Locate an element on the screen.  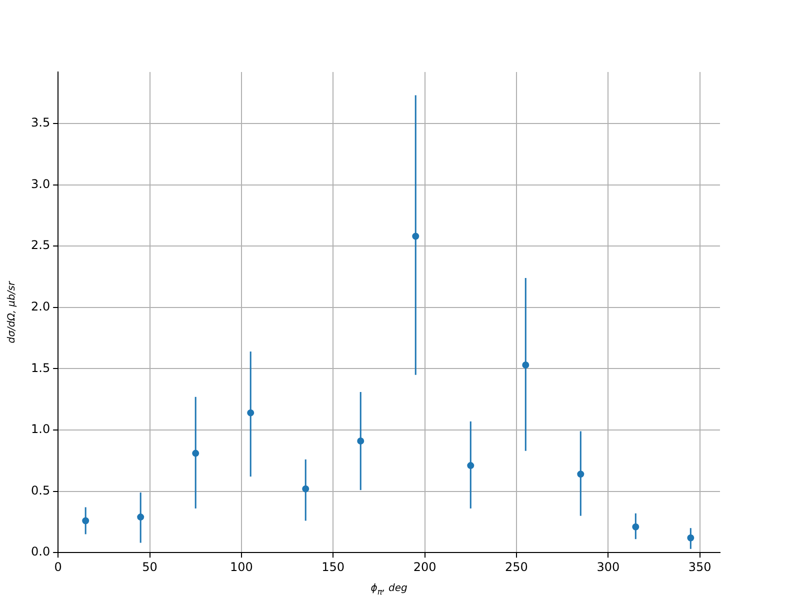
y-tick-label: 1.5 is located at coordinates (40, 367).